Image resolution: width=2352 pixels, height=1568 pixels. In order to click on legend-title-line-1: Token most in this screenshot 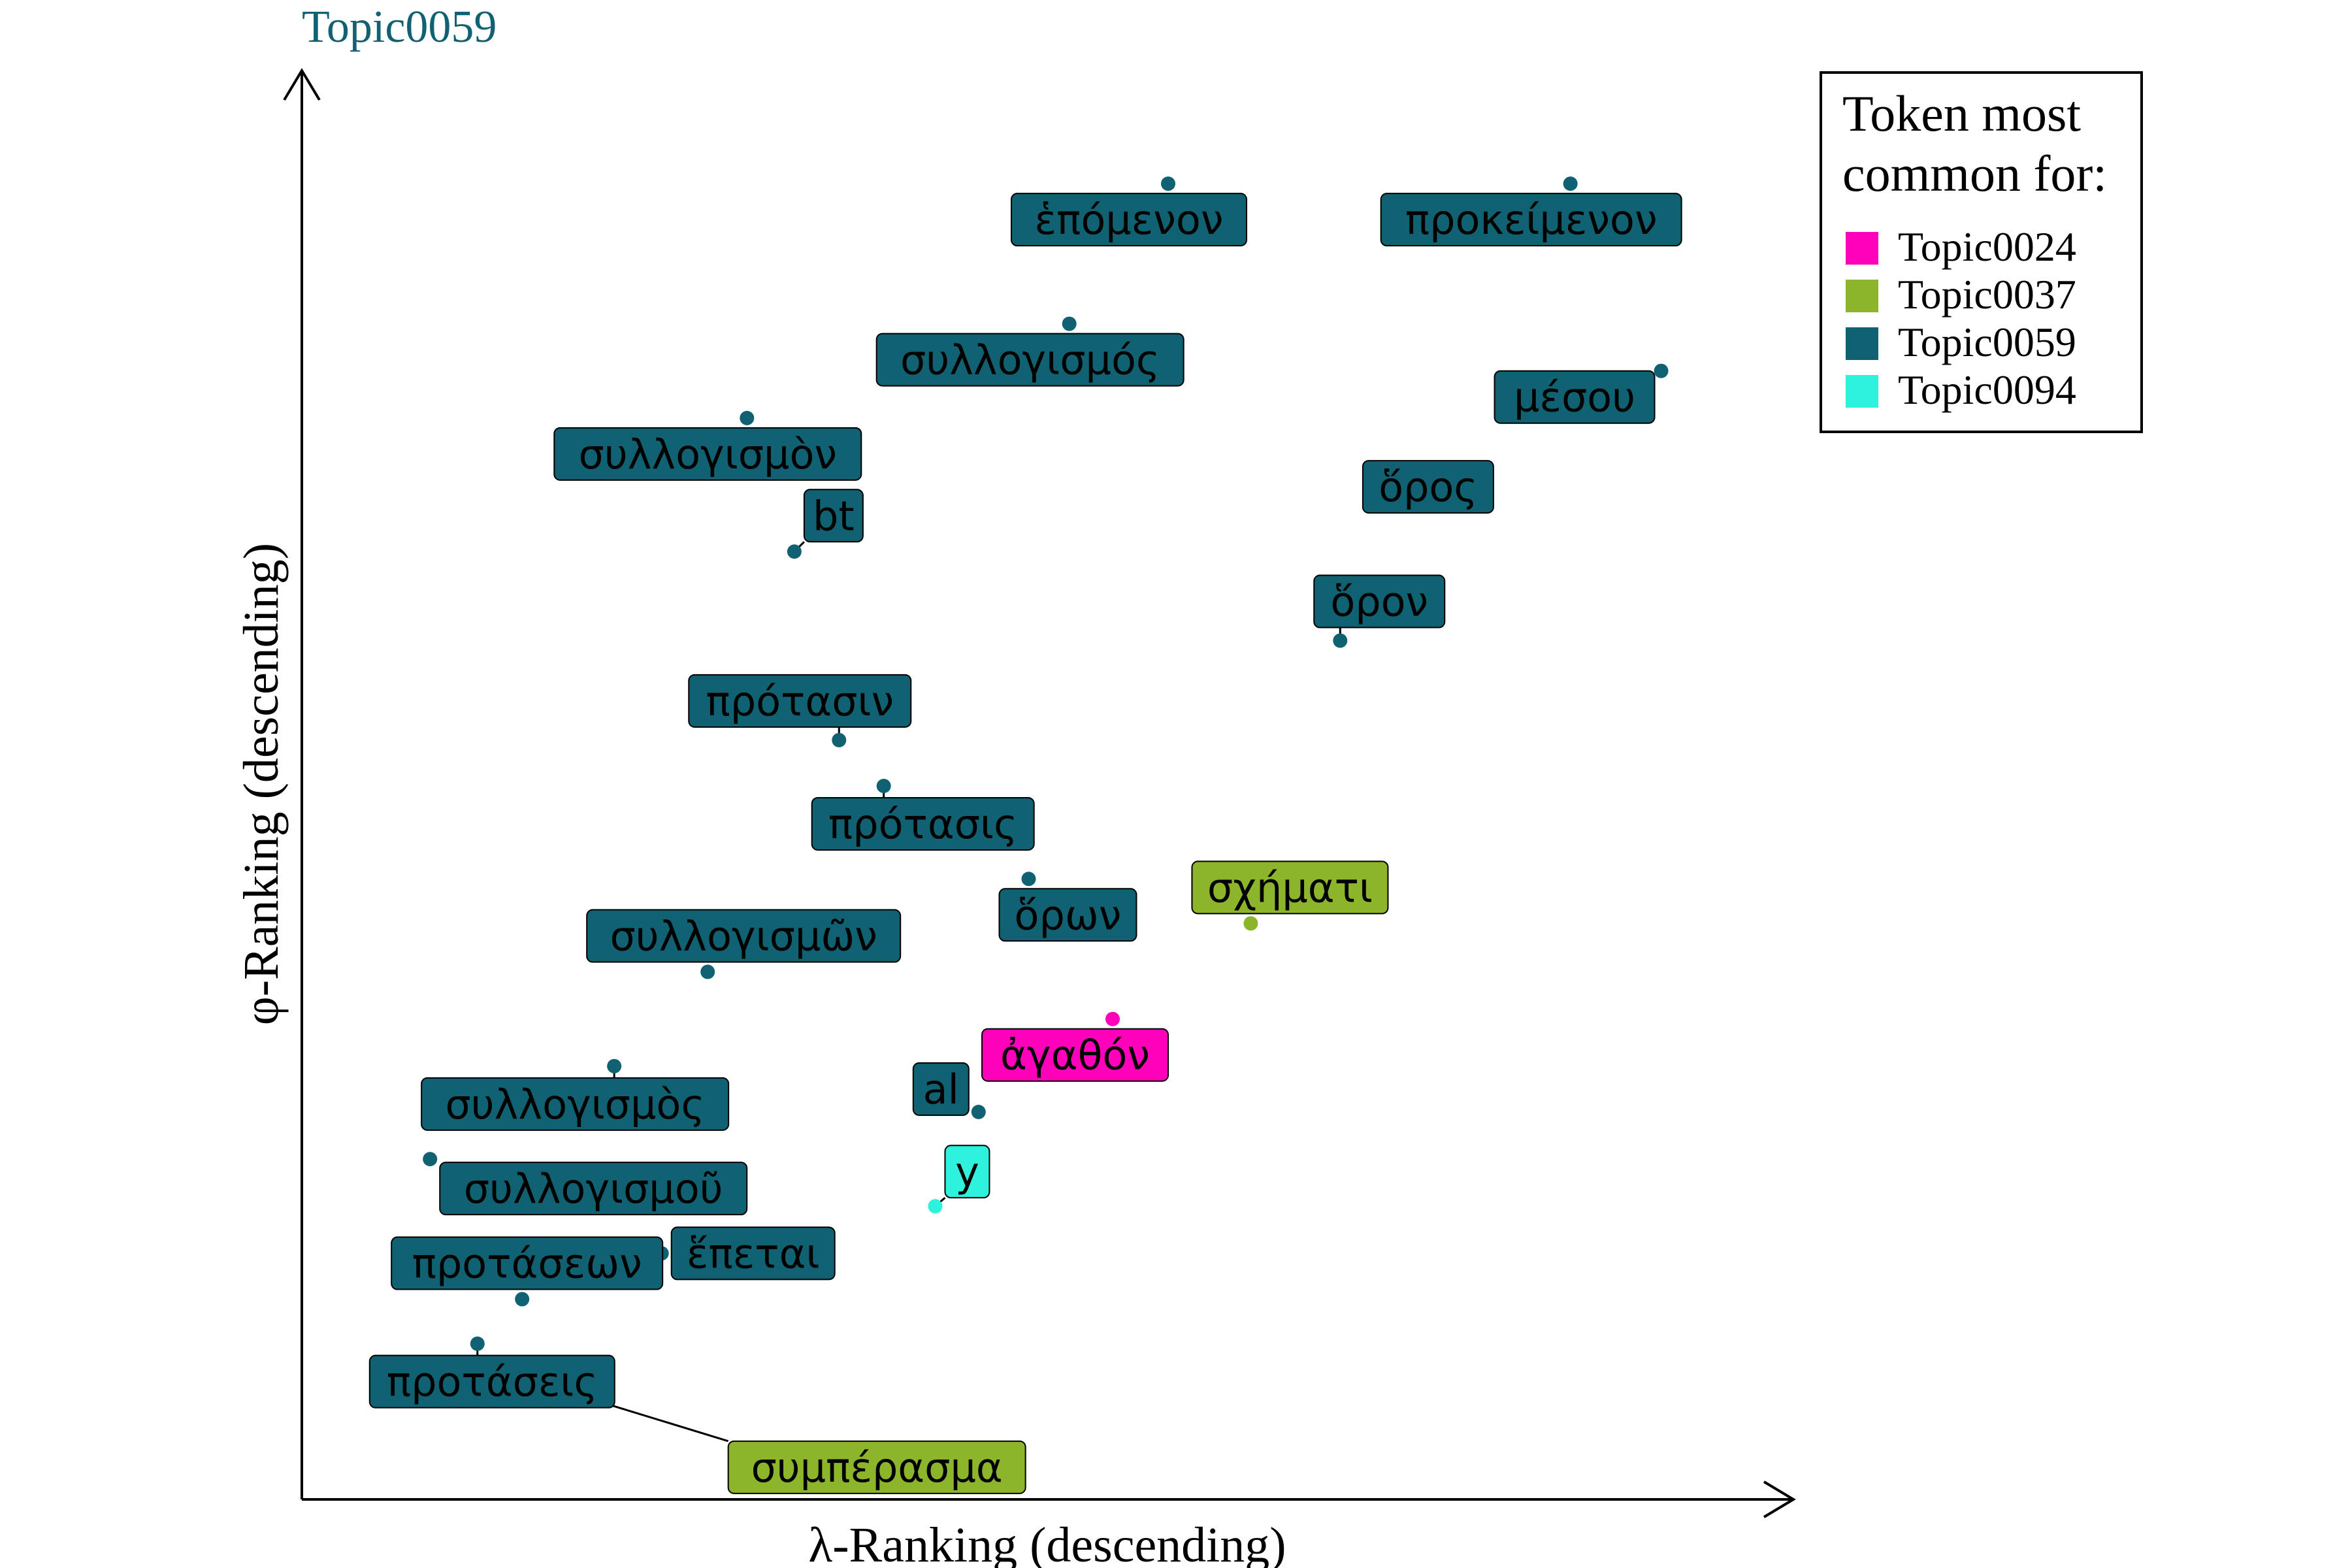, I will do `click(1961, 113)`.